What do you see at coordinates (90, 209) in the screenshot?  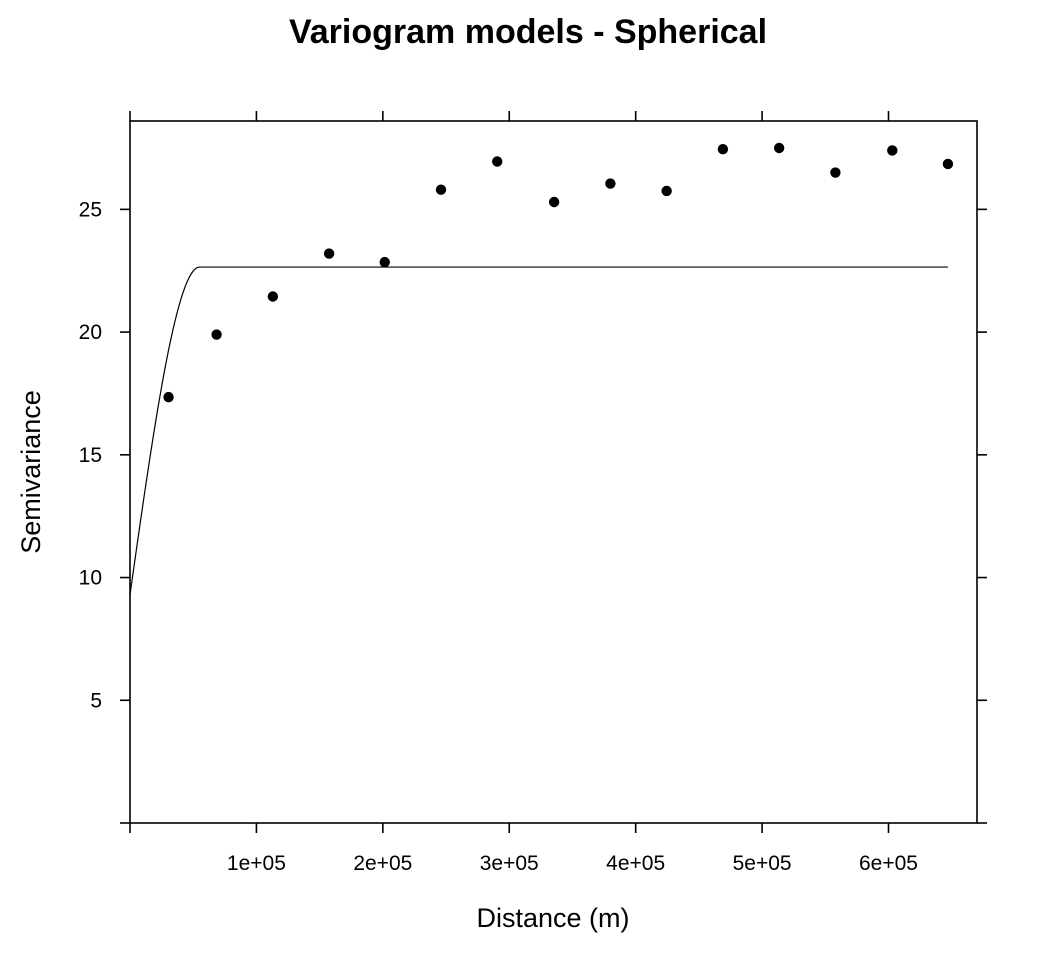 I see `y-tick-label: 25` at bounding box center [90, 209].